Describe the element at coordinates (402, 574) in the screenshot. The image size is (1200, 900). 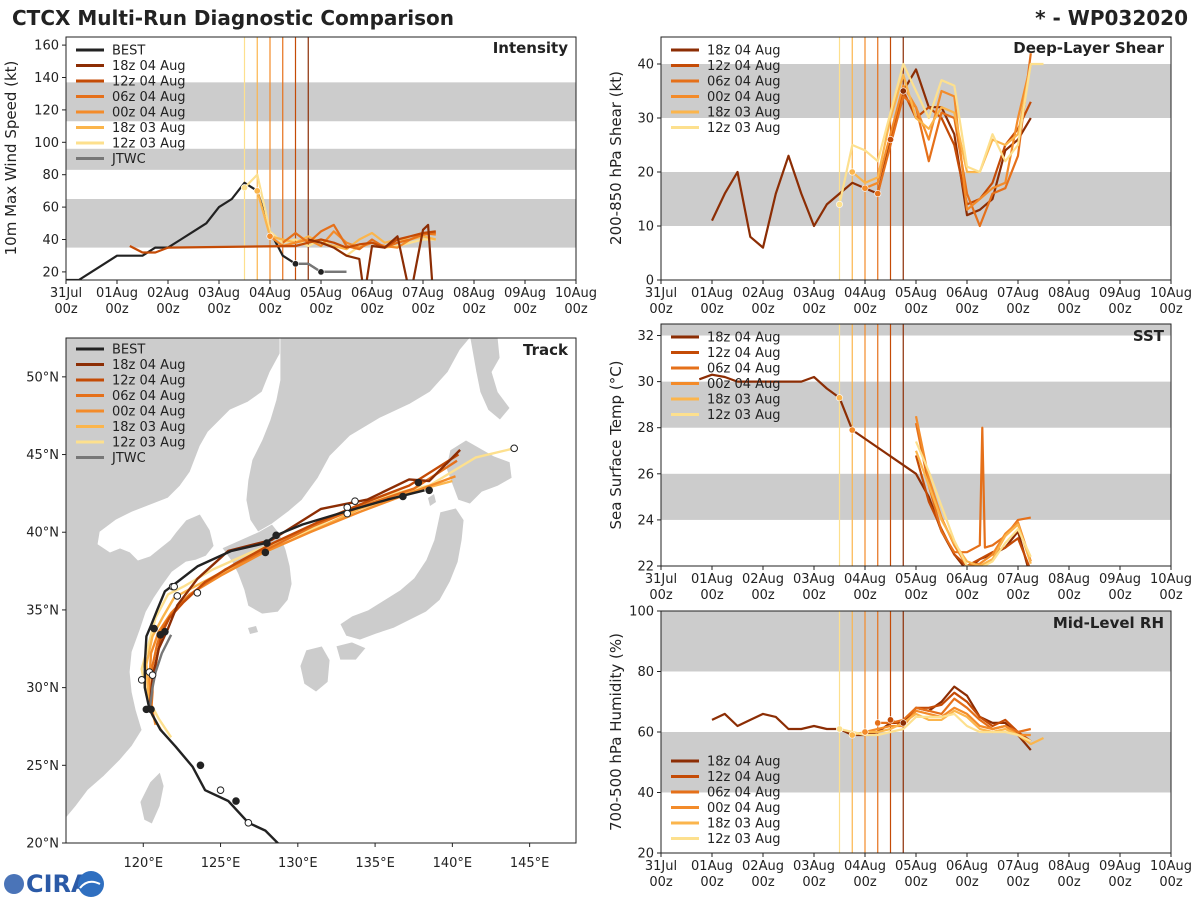
I see `land-honshu` at that location.